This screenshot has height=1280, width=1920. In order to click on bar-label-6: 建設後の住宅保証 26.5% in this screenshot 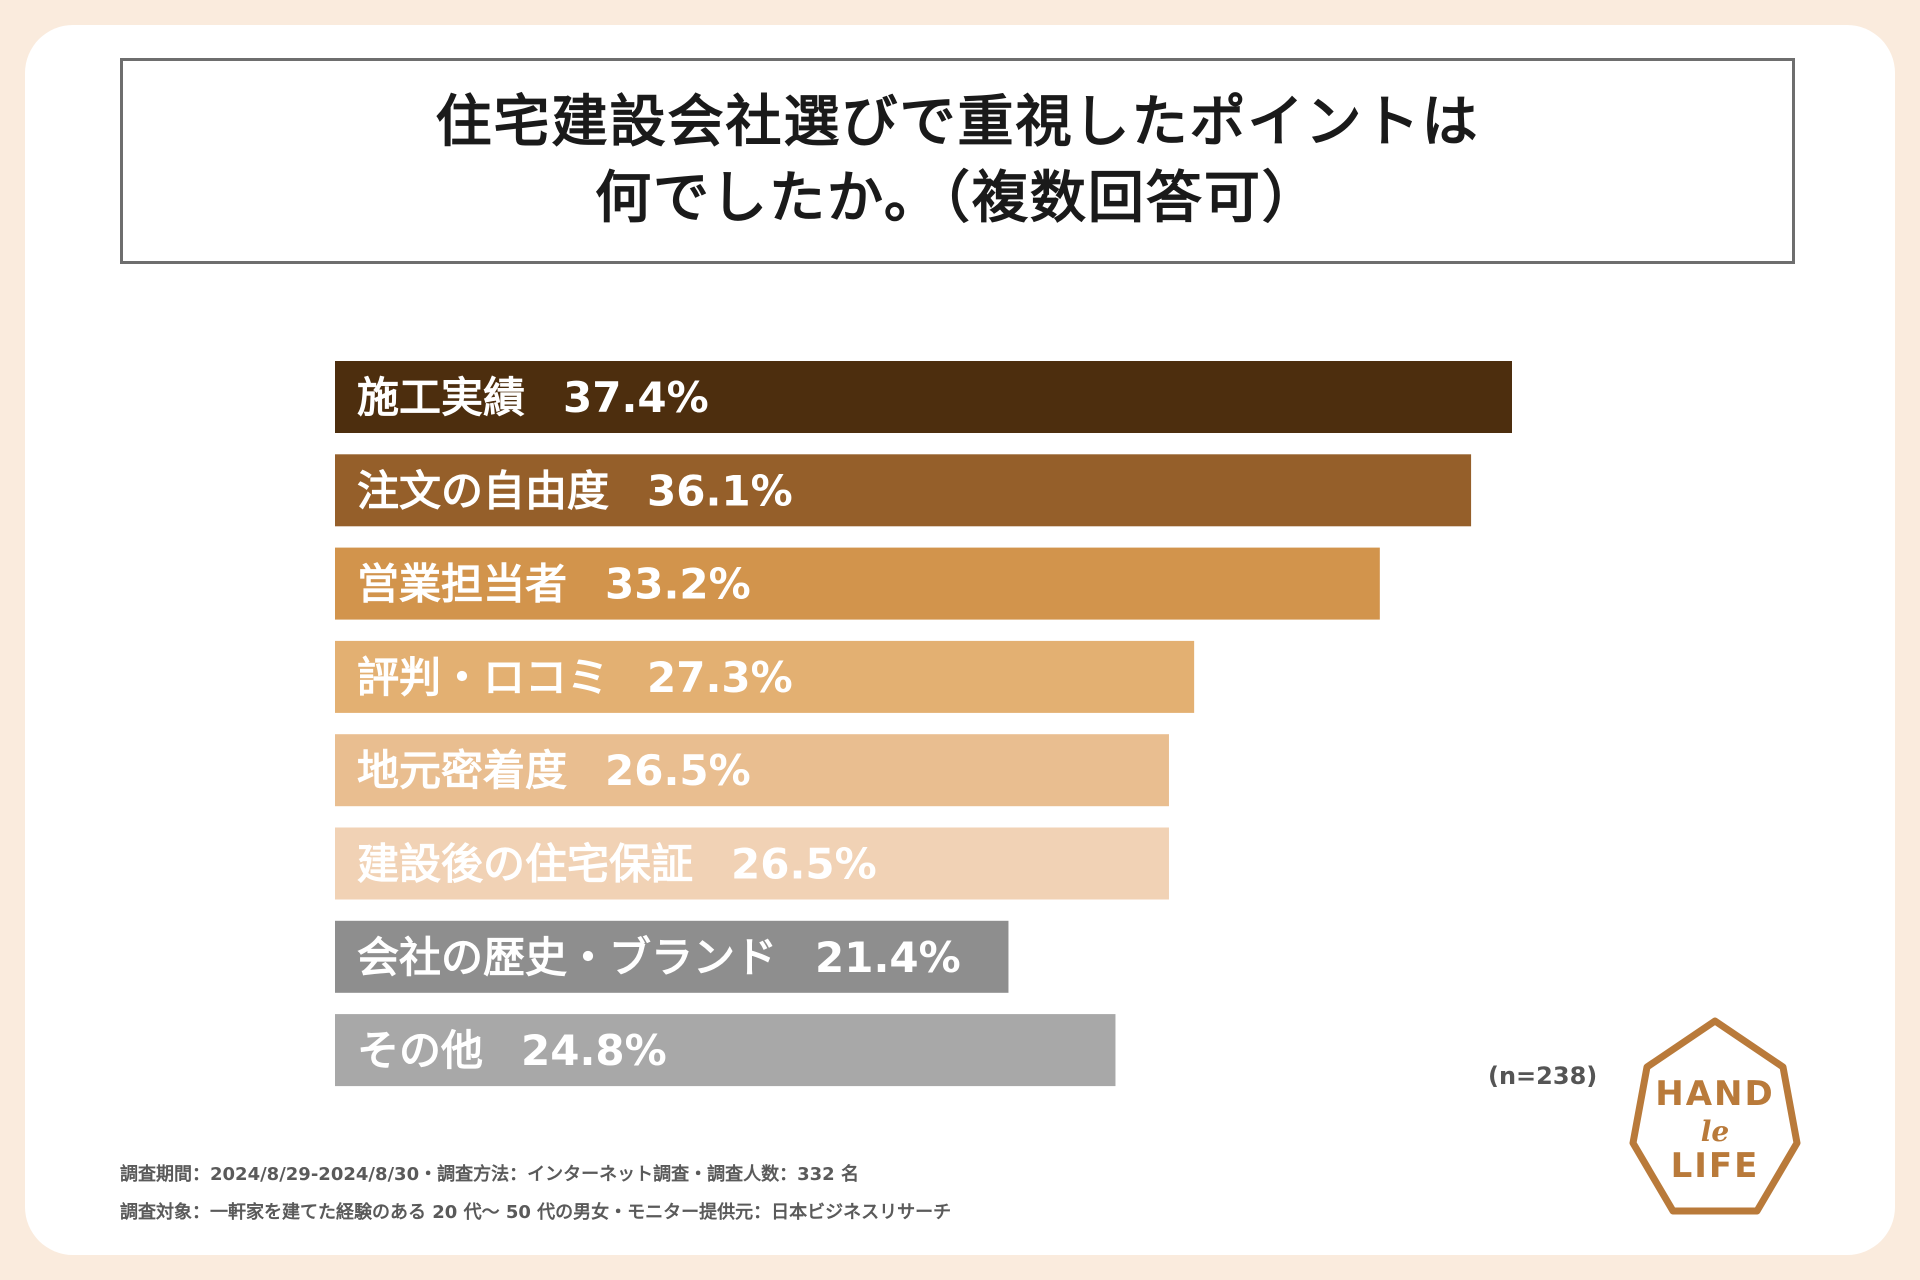, I will do `click(617, 864)`.